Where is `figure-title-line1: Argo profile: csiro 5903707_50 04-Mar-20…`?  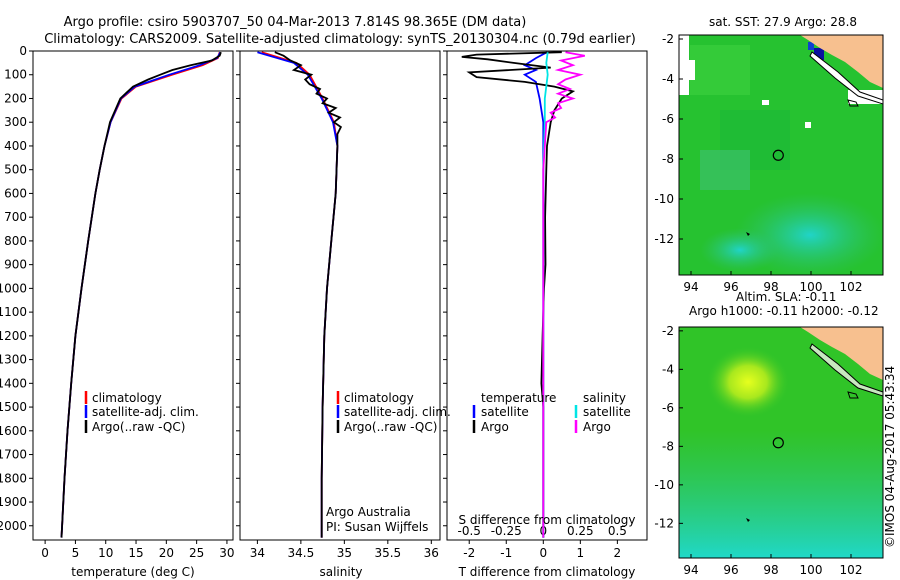
figure-title-line1: Argo profile: csiro 5903707_50 04-Mar-20… is located at coordinates (295, 22).